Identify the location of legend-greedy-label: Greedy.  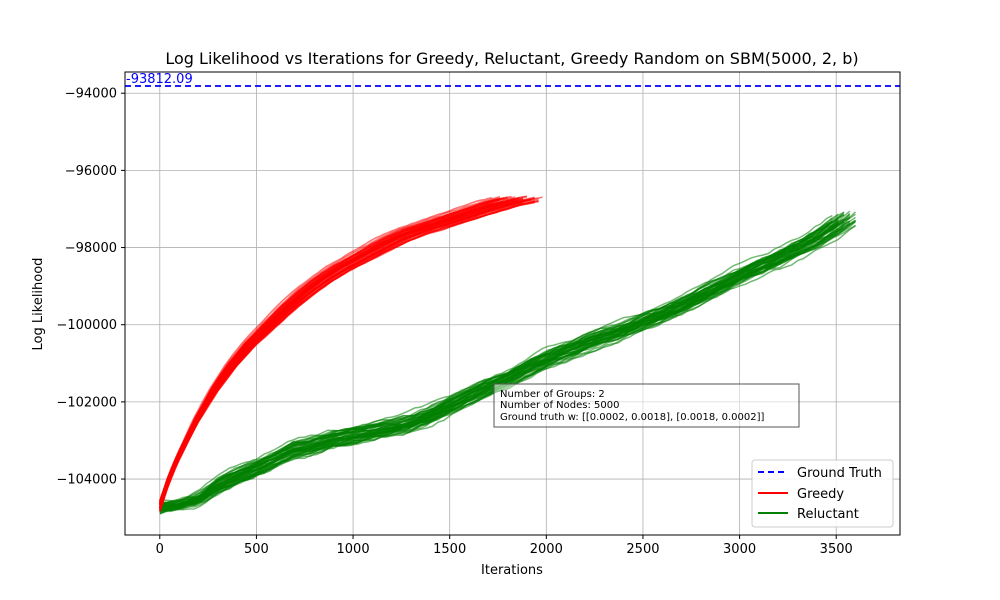
(820, 494).